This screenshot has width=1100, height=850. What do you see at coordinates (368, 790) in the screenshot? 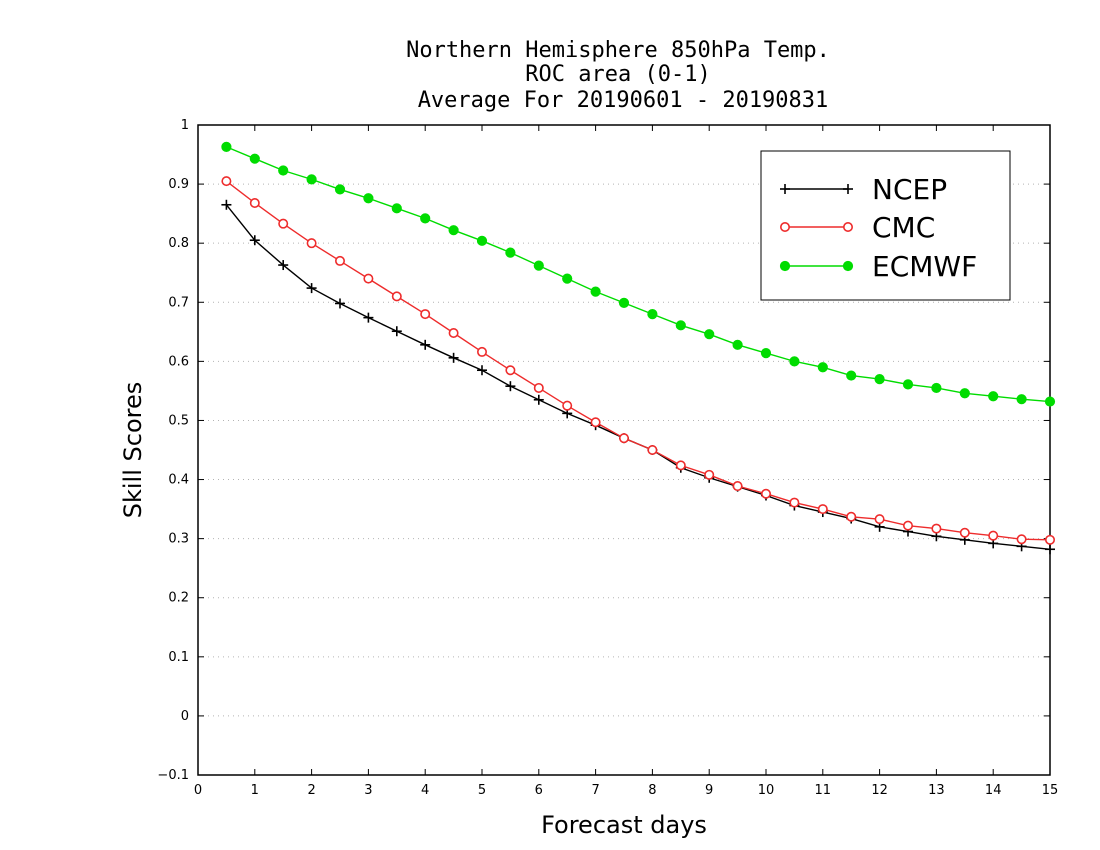
I see `x-tick-label: 3` at bounding box center [368, 790].